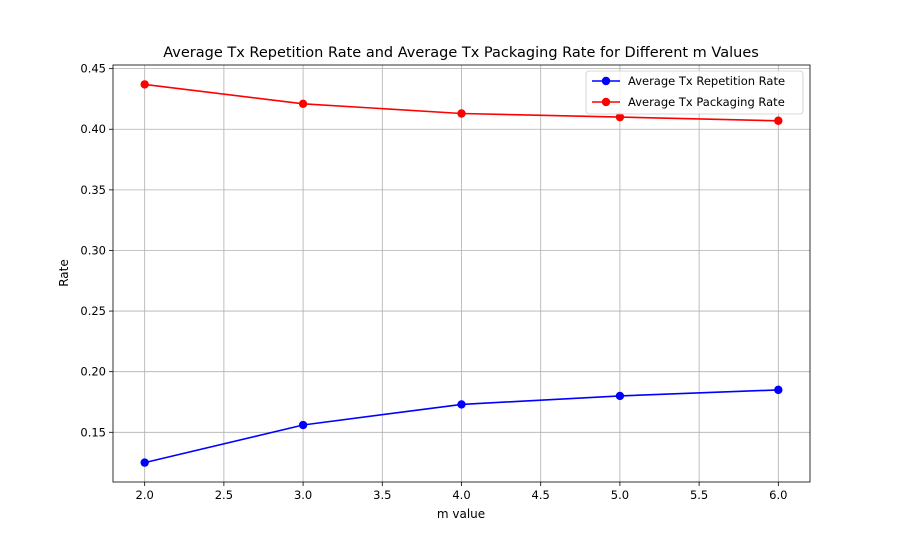 The width and height of the screenshot is (900, 540). I want to click on legend-box, so click(694, 92).